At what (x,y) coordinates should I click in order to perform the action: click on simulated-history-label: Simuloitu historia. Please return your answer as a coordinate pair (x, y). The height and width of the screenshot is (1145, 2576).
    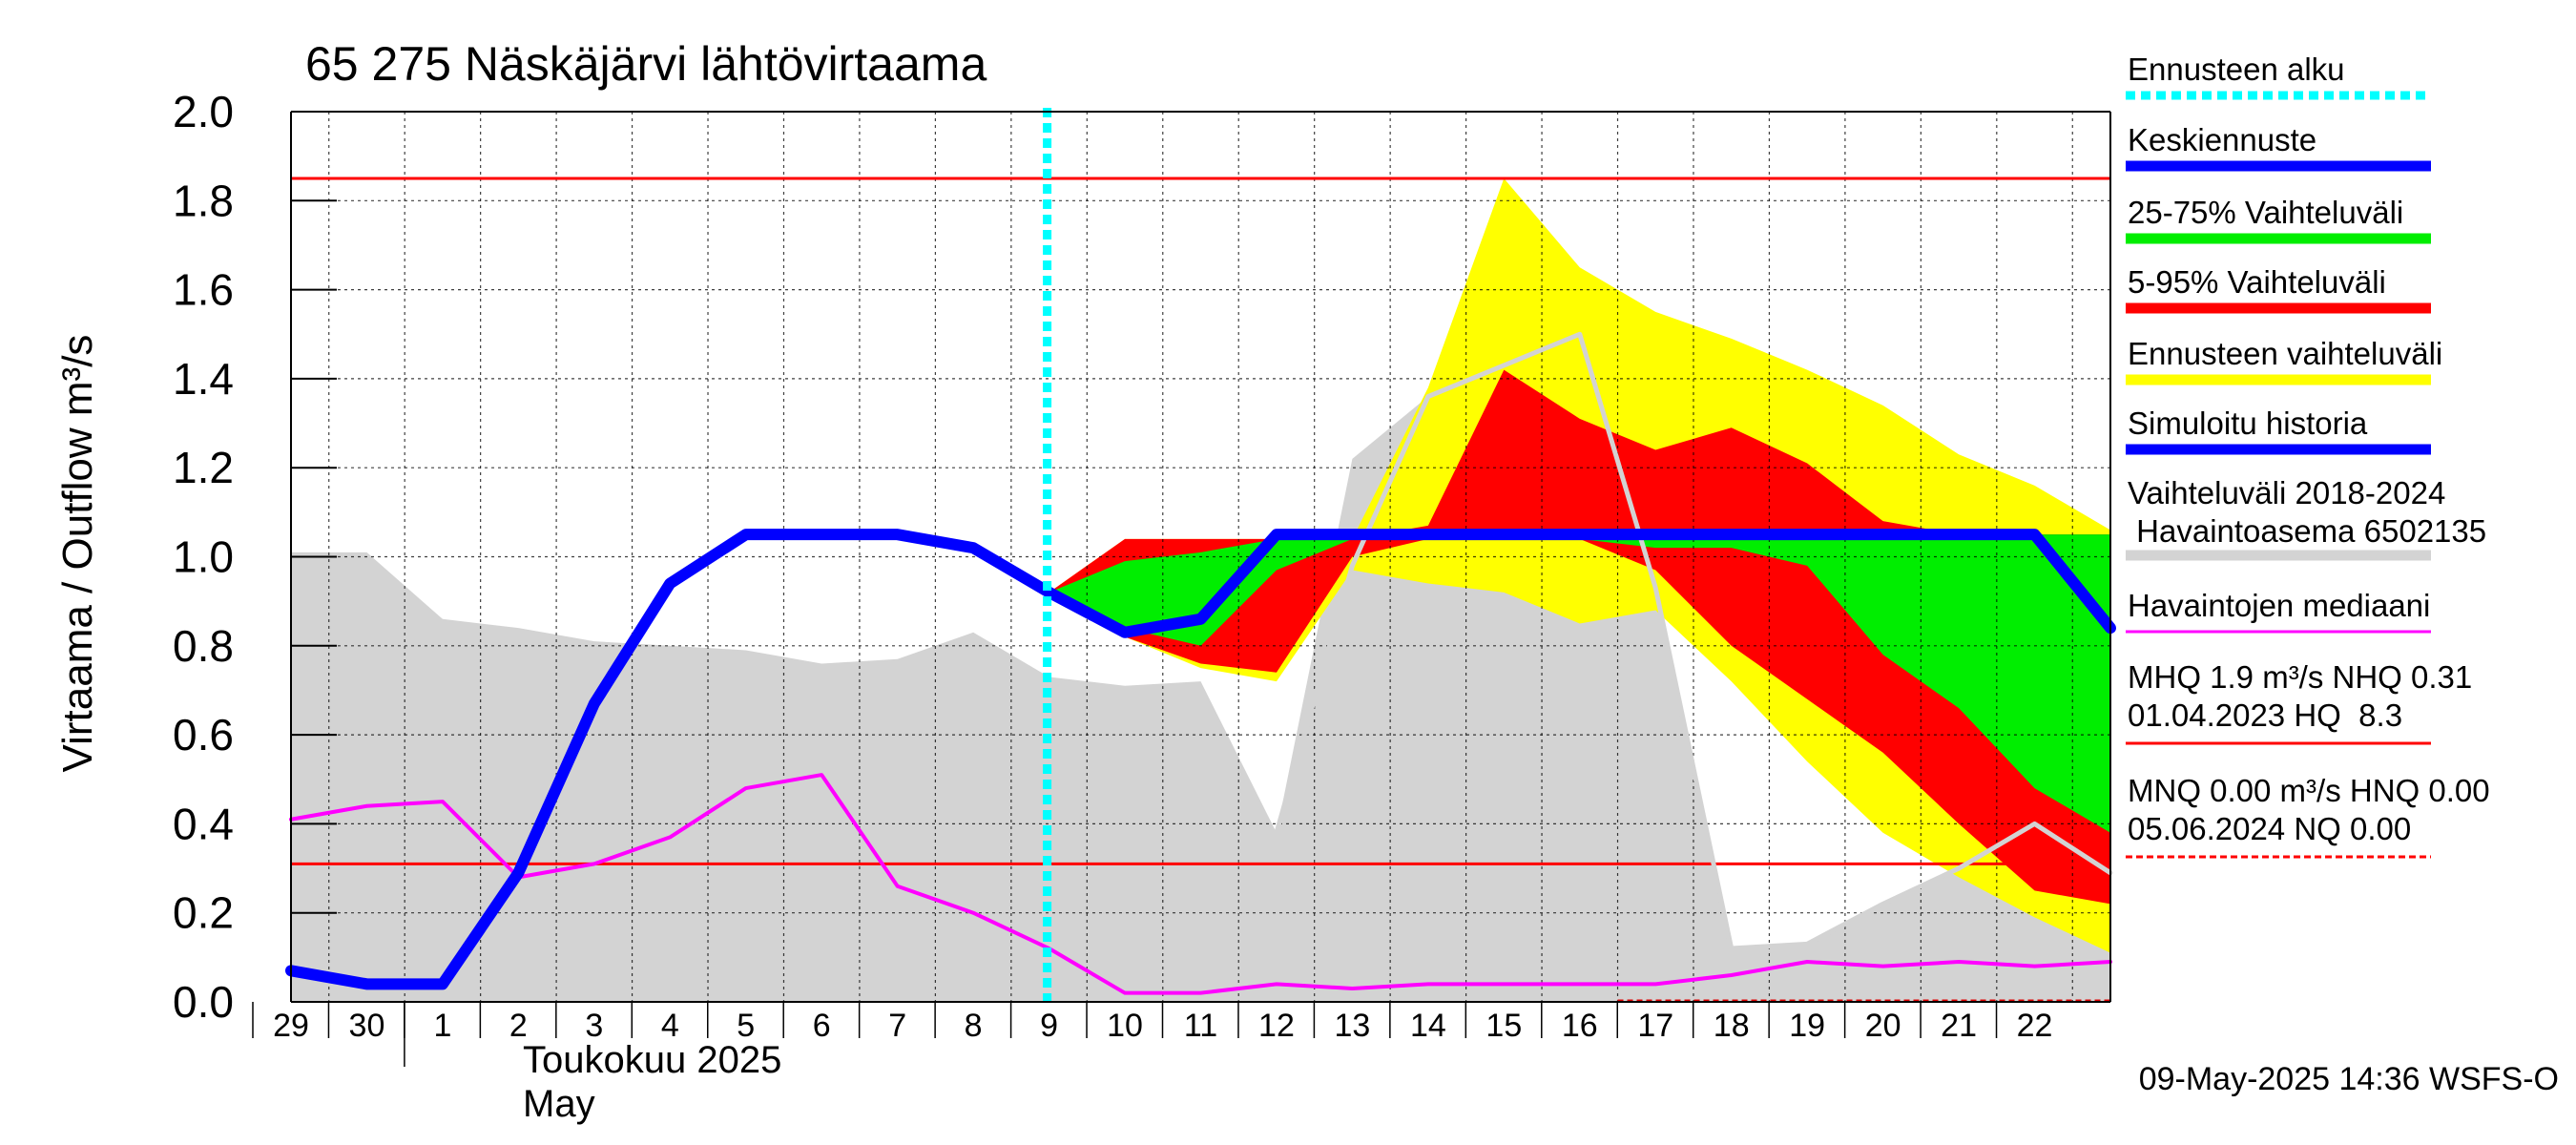
    Looking at the image, I should click on (2248, 423).